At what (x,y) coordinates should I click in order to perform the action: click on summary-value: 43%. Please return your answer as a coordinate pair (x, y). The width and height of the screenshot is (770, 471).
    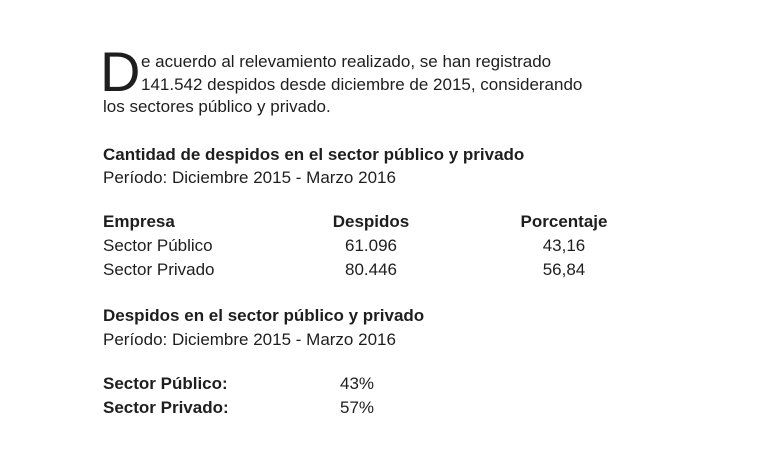
    Looking at the image, I should click on (357, 383).